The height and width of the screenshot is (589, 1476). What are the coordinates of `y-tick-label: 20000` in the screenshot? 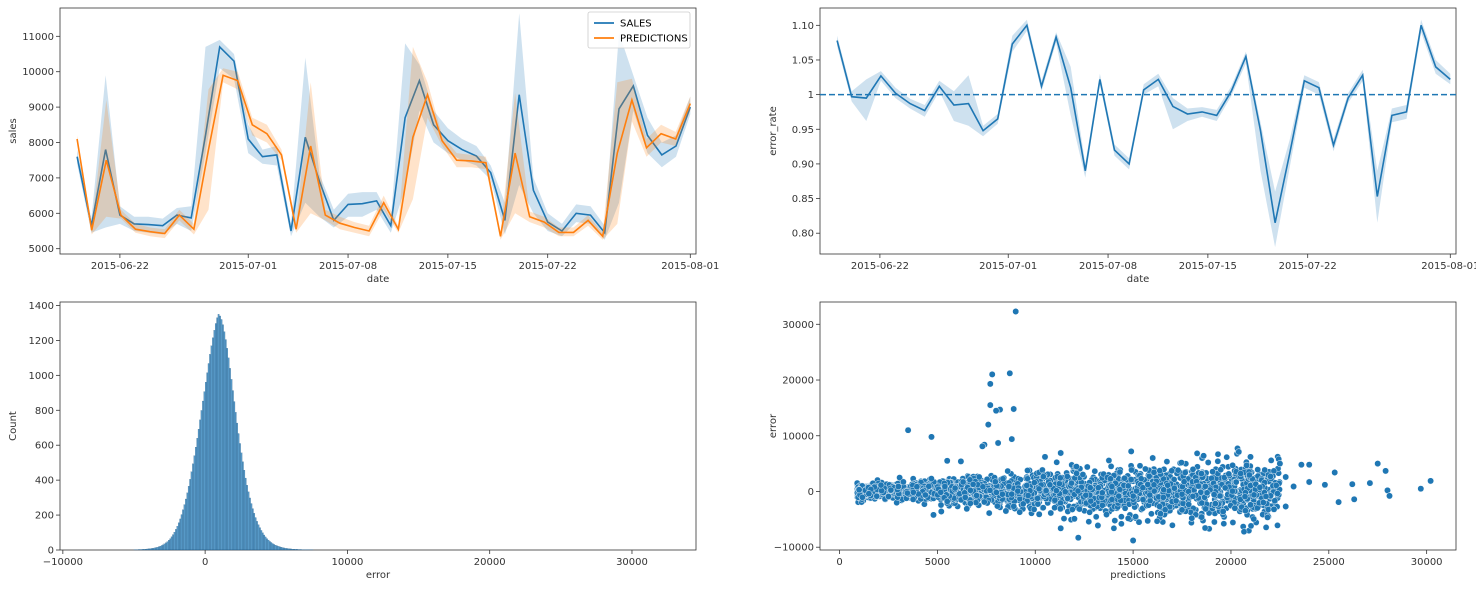 It's located at (798, 381).